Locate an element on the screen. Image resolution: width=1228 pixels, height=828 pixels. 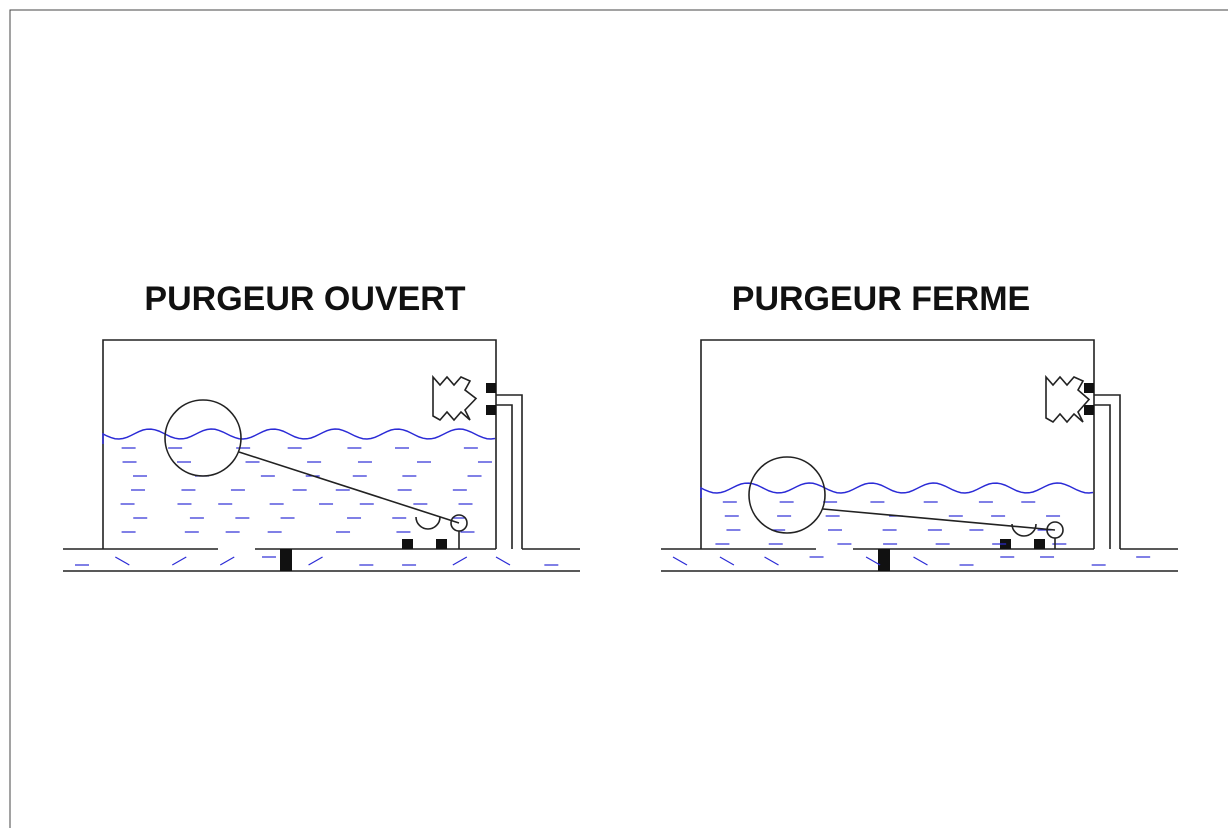
panel-open is located at coordinates (321, 455).